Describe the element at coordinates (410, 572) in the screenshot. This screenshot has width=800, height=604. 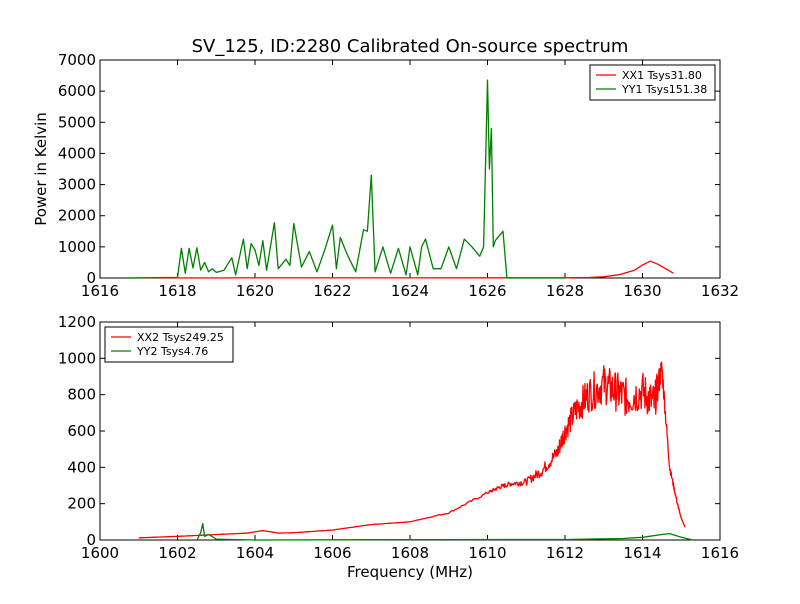
I see `x-axis-label: Frequency (MHz)` at that location.